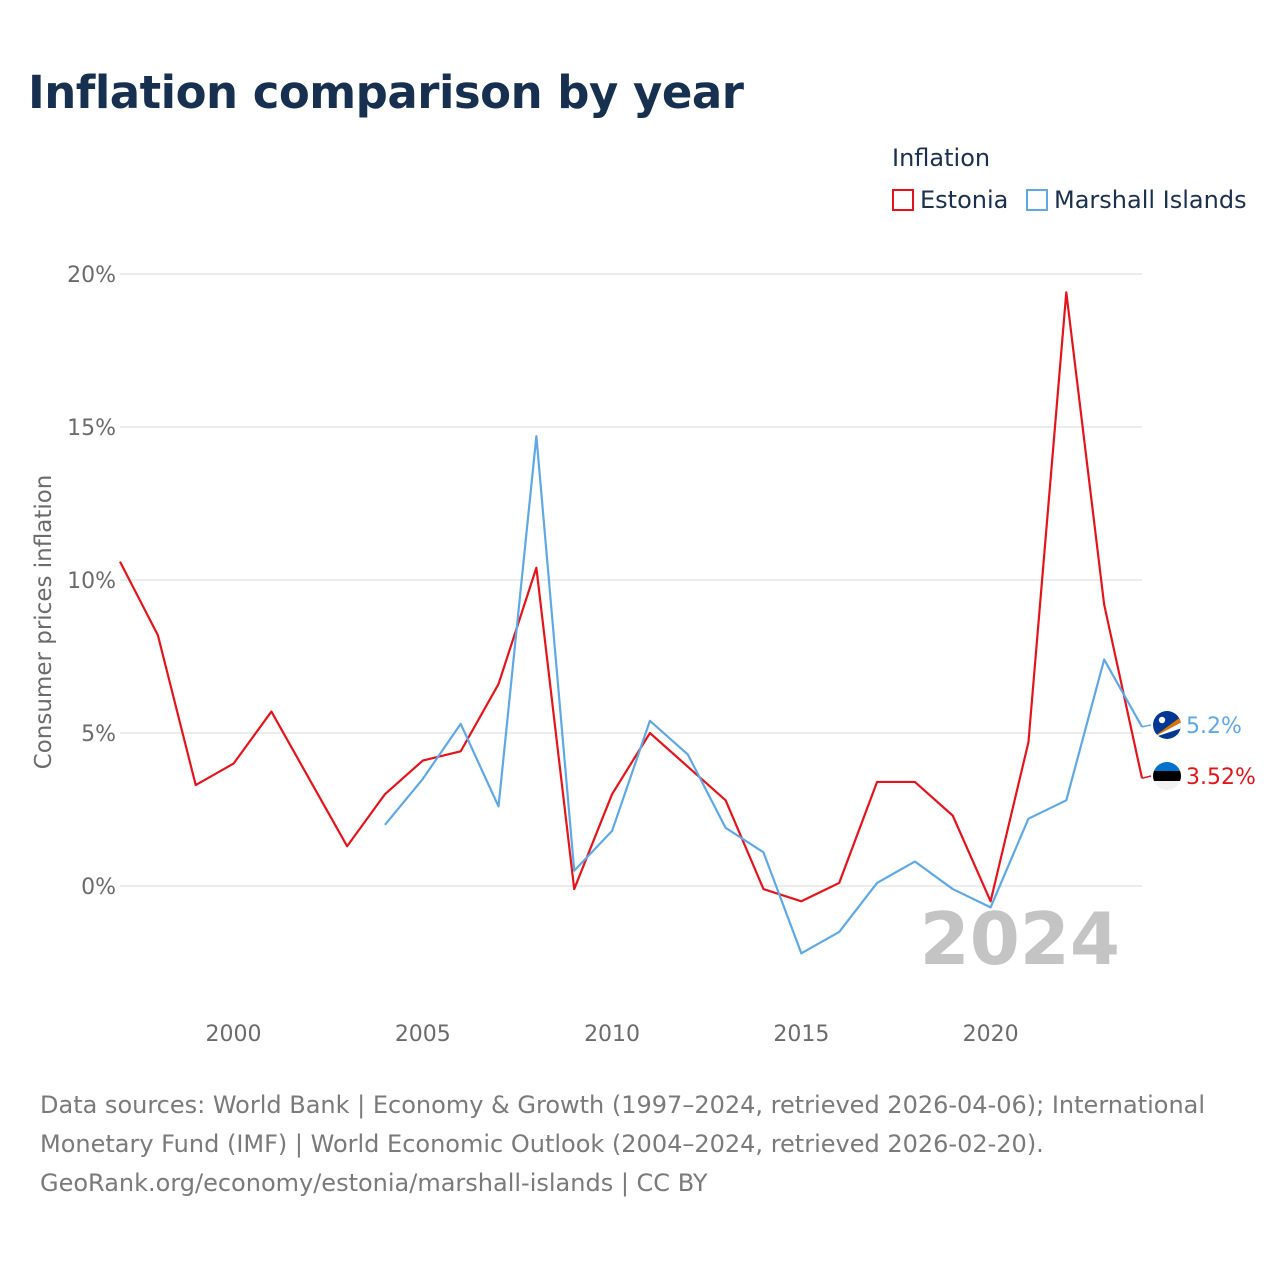  I want to click on end-label-estonia: 3.52%, so click(1221, 777).